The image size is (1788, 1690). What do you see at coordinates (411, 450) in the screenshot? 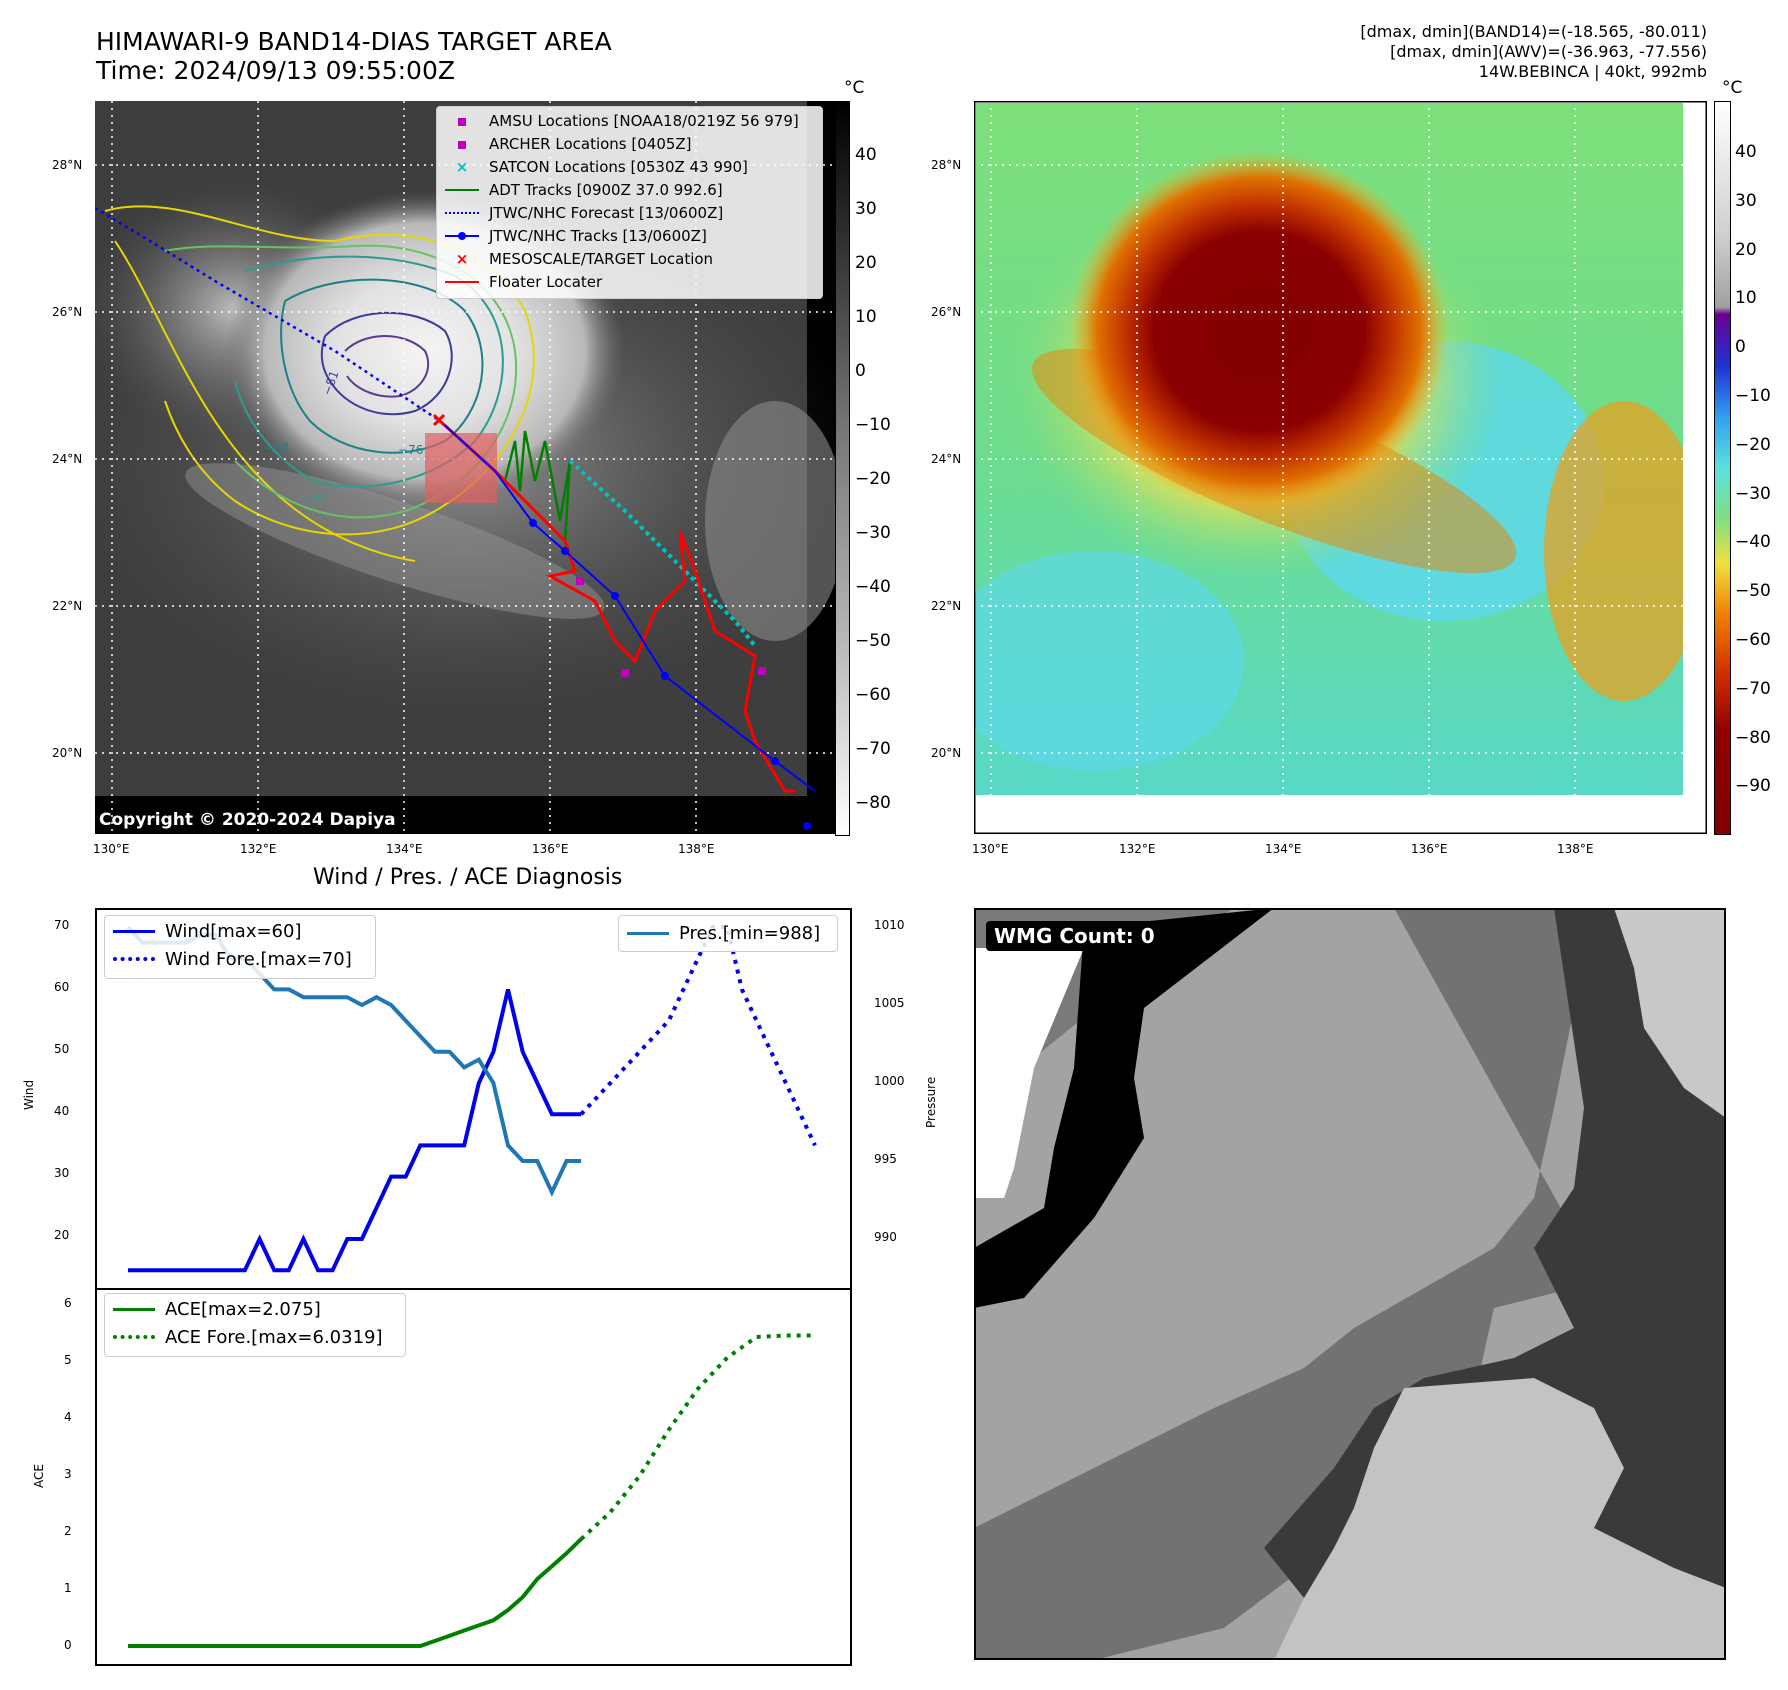
I see `contour-label-76: −76` at bounding box center [411, 450].